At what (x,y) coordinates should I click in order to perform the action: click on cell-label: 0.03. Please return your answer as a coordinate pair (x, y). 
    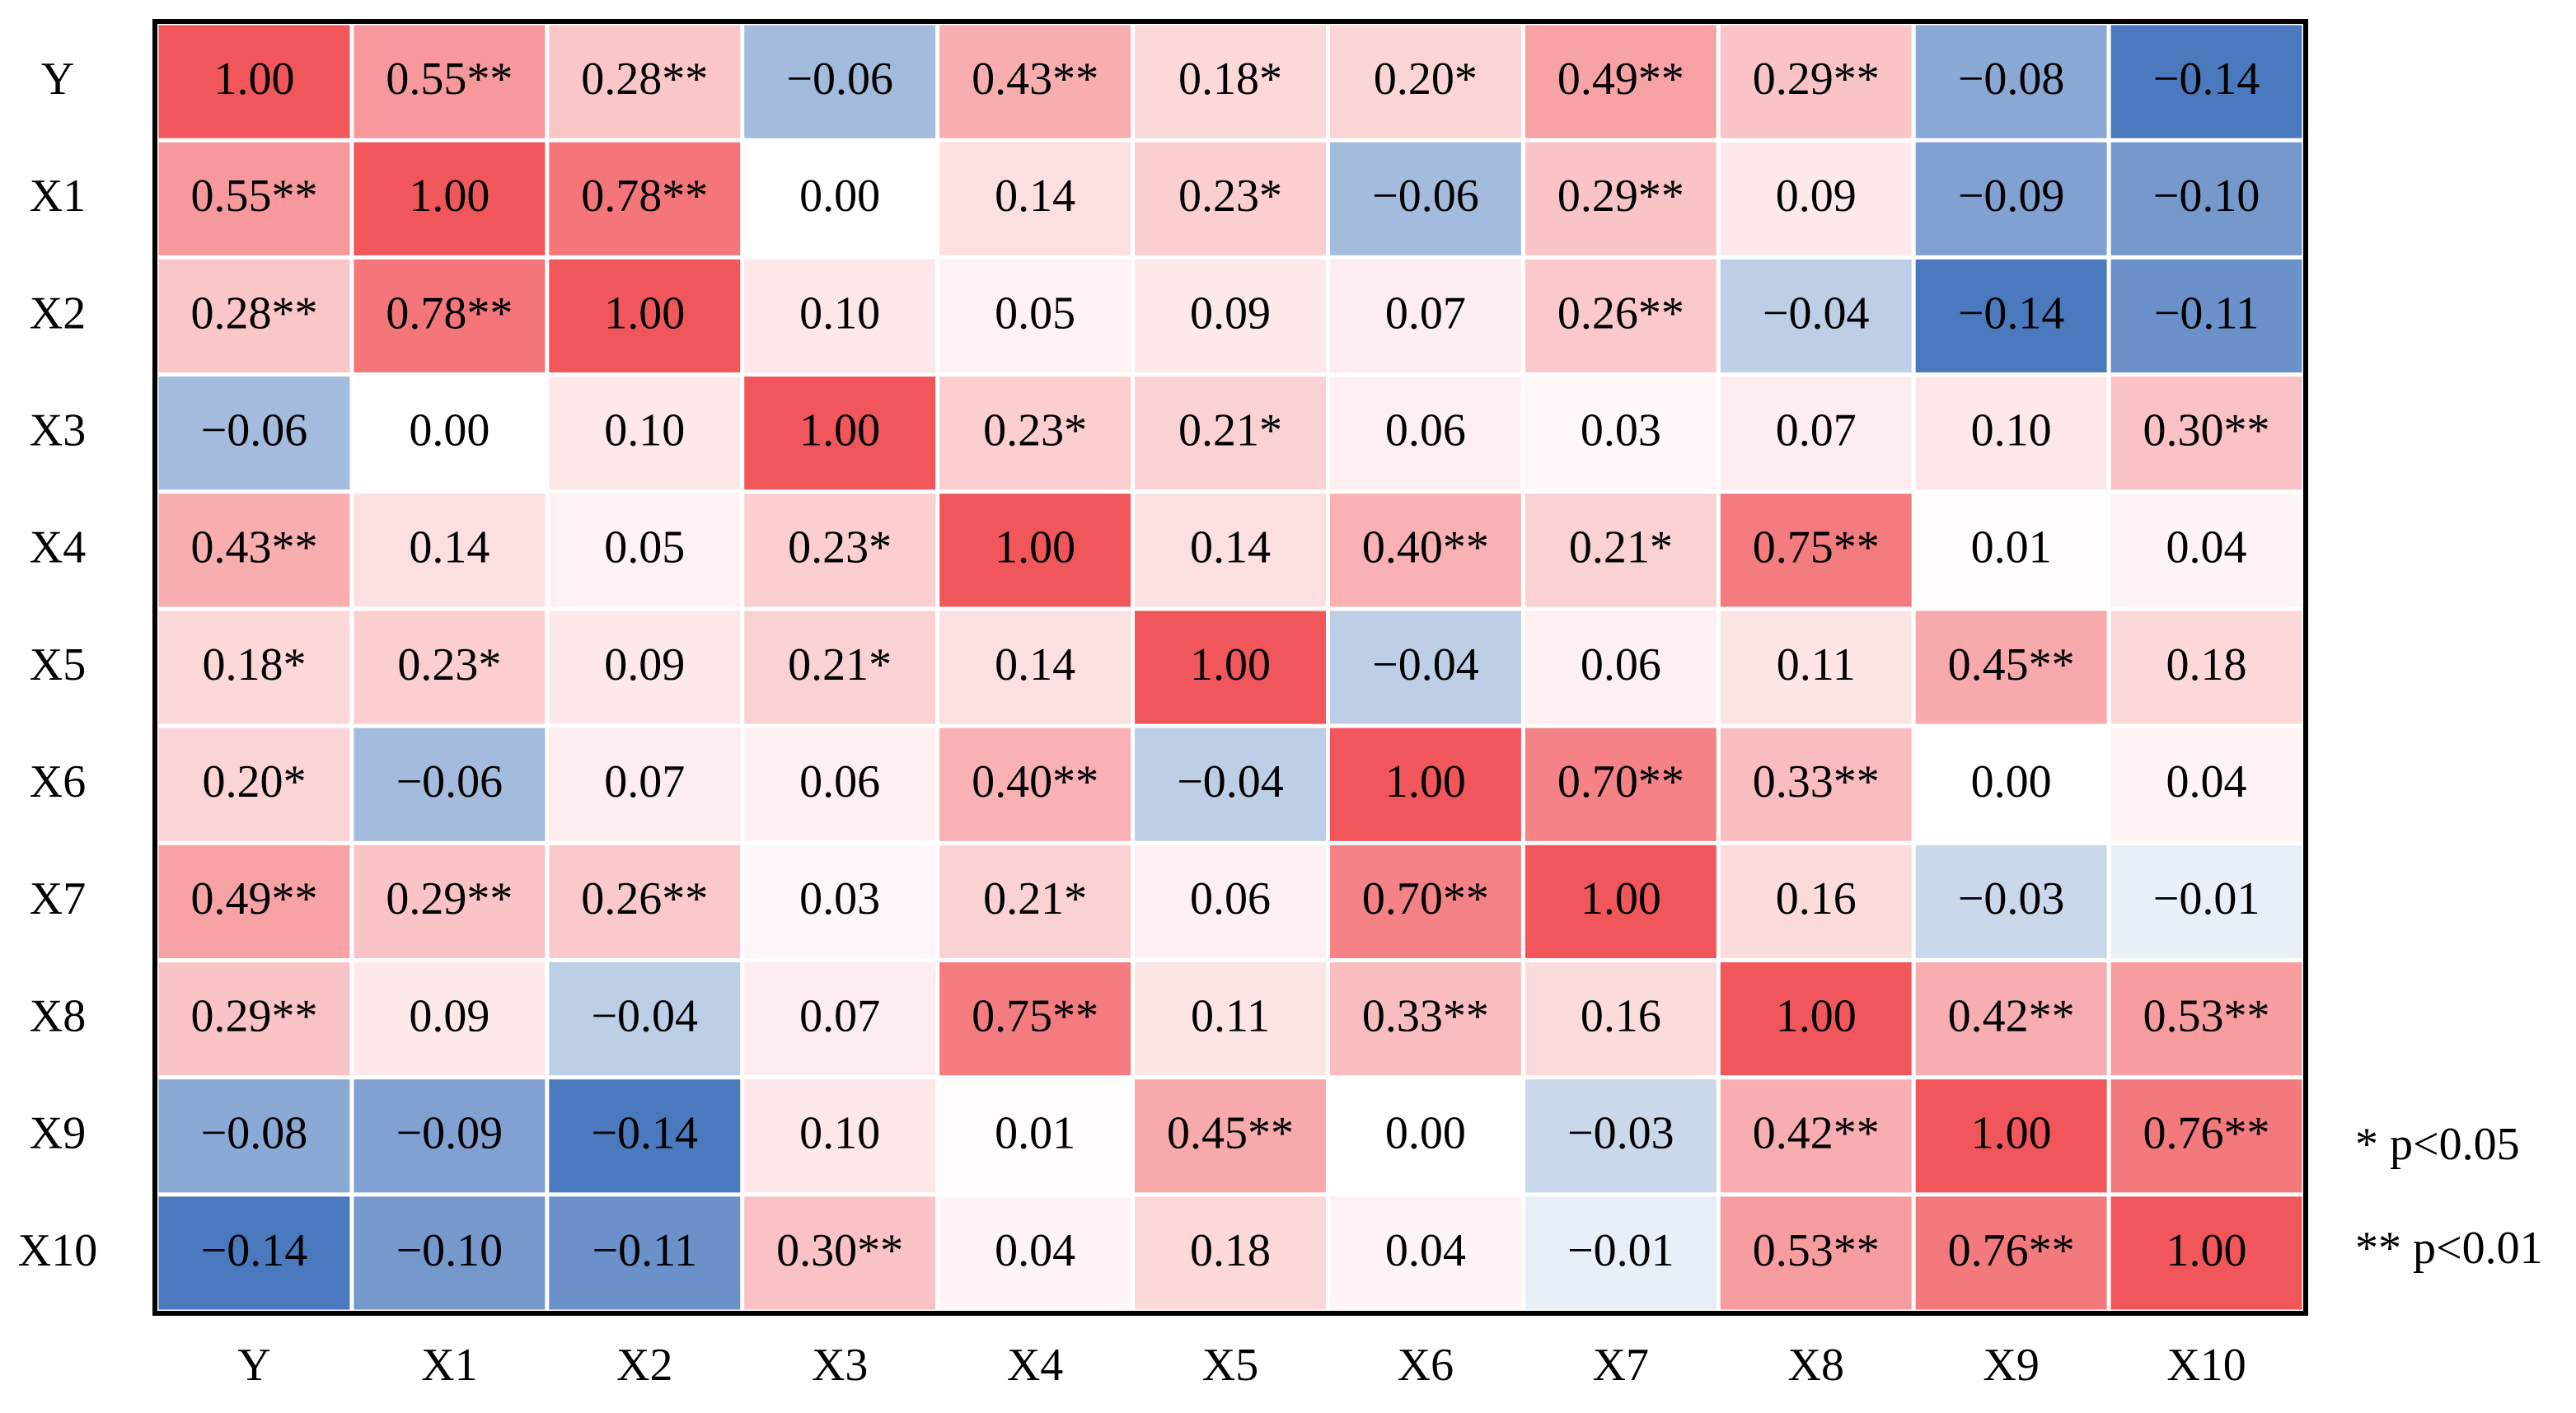
    Looking at the image, I should click on (1621, 431).